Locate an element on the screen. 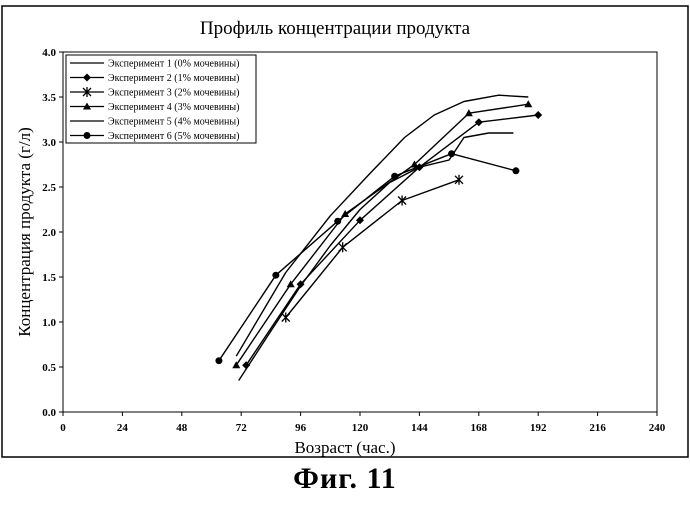 The image size is (690, 505). y-tick-label: 3.5 is located at coordinates (49, 98).